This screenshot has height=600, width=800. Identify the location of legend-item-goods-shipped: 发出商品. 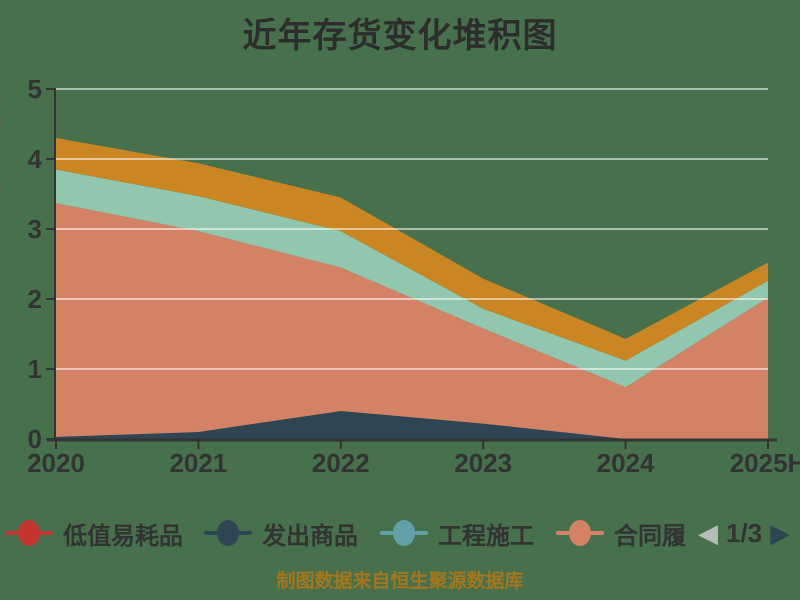
(281, 533).